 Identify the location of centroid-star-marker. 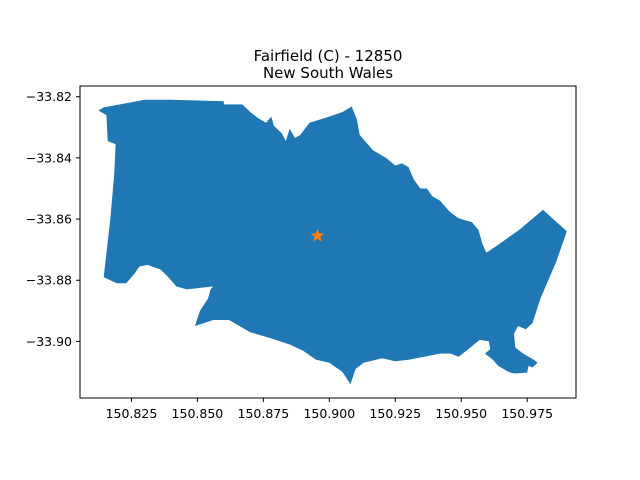
(317, 235).